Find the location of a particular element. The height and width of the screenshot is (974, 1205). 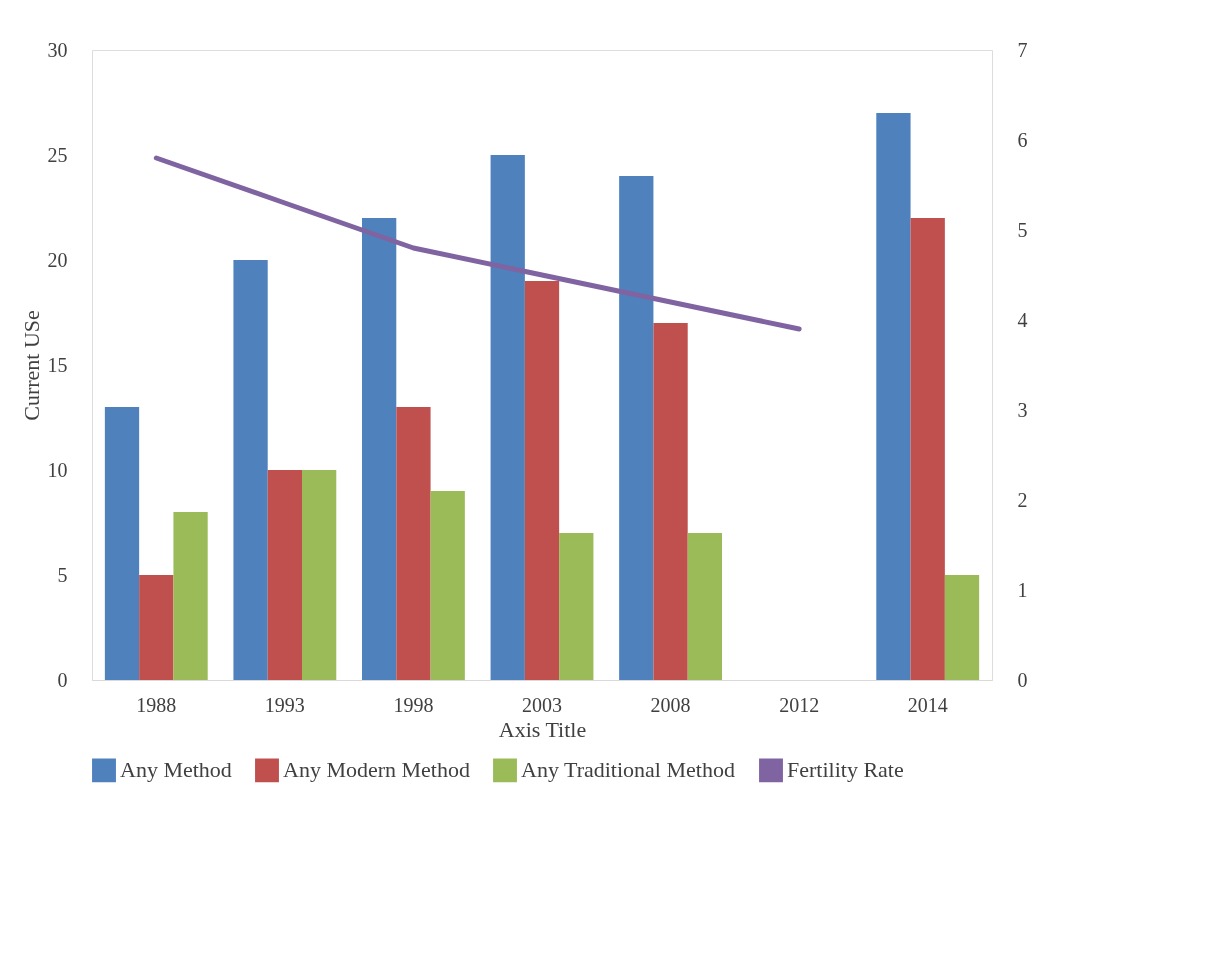

y-tick-label: 25 is located at coordinates (57, 154).